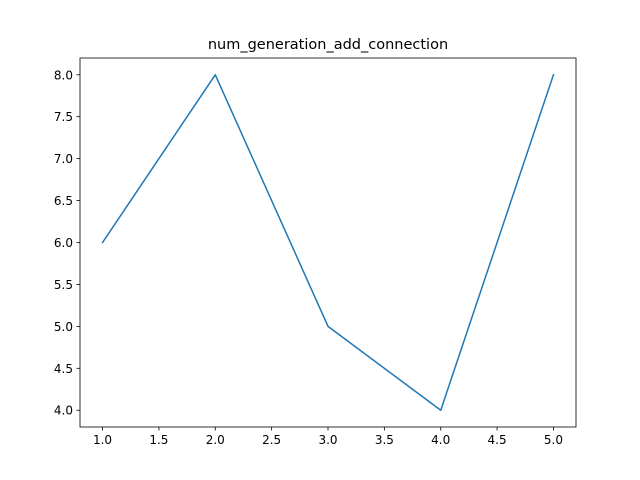  What do you see at coordinates (63, 159) in the screenshot?
I see `y-tick-label: 7.0` at bounding box center [63, 159].